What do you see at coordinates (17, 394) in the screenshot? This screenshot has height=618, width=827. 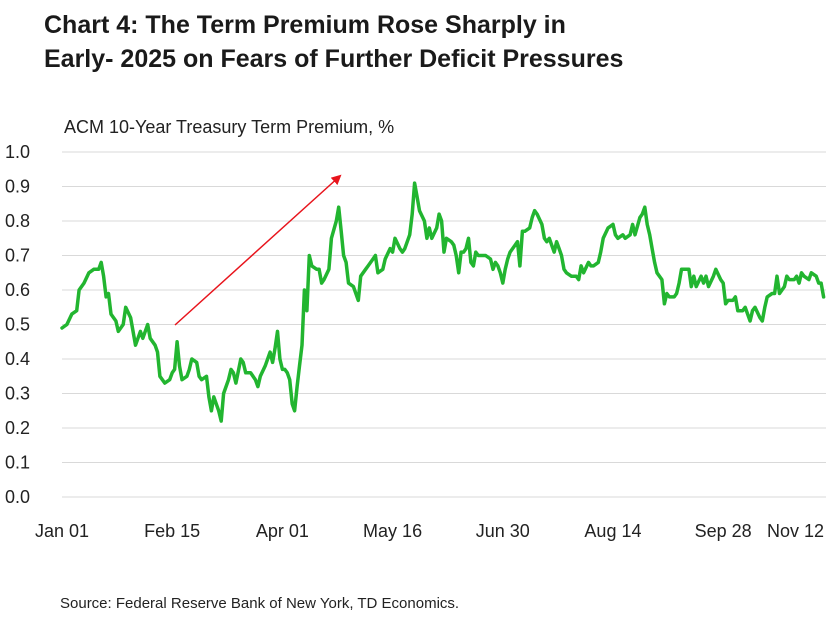 I see `y-tick-label: 0.3` at bounding box center [17, 394].